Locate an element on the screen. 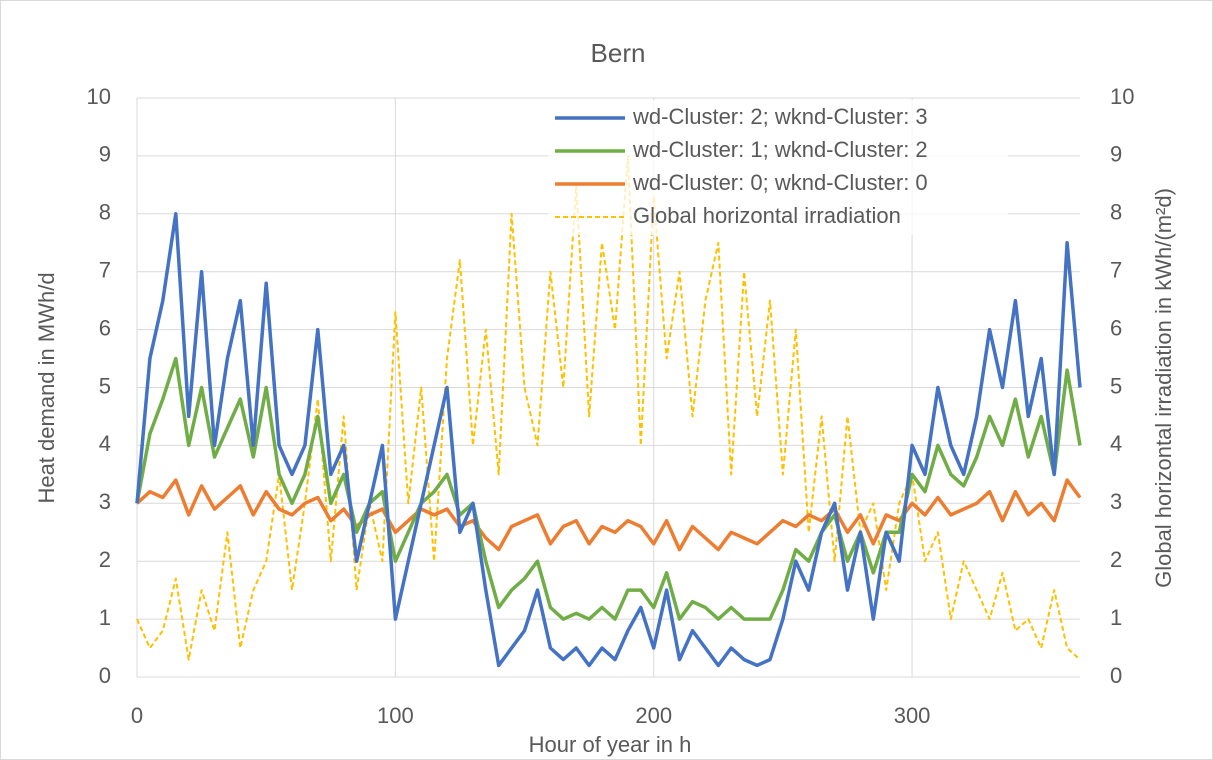 This screenshot has width=1213, height=760. y-tick-label: 2 is located at coordinates (105, 559).